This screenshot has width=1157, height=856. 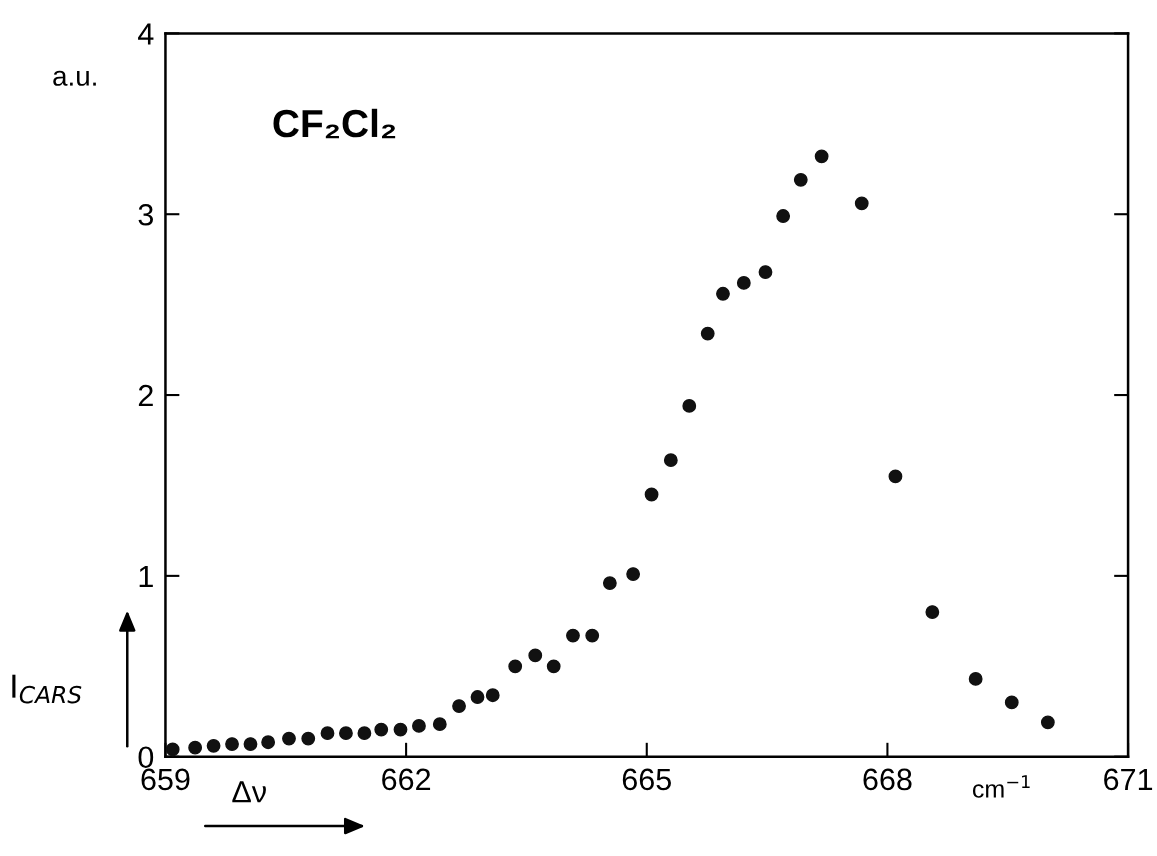 I want to click on x-tick-label: 665, so click(x=646, y=779).